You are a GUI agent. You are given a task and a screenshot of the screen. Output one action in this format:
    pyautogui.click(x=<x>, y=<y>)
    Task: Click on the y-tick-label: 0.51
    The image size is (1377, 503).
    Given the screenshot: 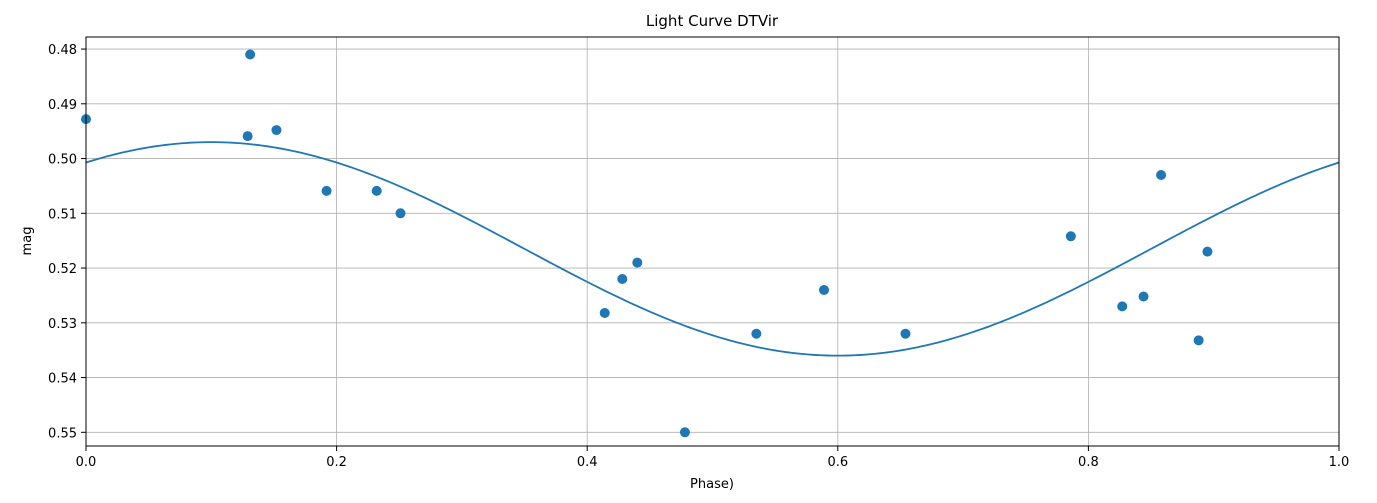 What is the action you would take?
    pyautogui.click(x=62, y=214)
    